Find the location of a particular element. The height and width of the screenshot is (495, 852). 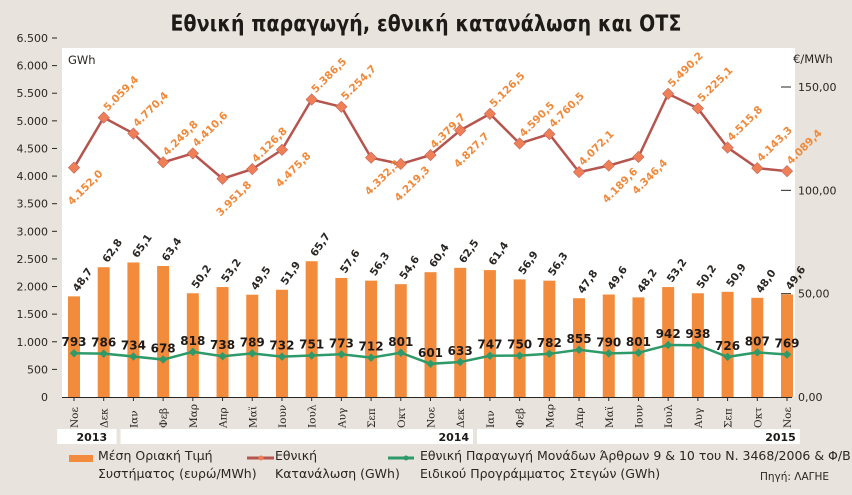

year-label: 2015 is located at coordinates (780, 437).